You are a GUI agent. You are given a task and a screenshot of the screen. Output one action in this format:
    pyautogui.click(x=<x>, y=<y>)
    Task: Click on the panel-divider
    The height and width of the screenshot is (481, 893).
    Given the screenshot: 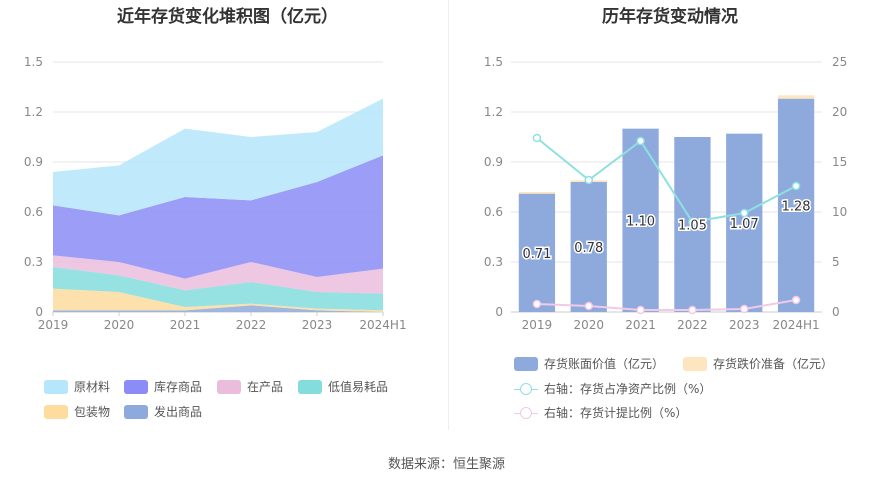 What is the action you would take?
    pyautogui.click(x=448, y=215)
    